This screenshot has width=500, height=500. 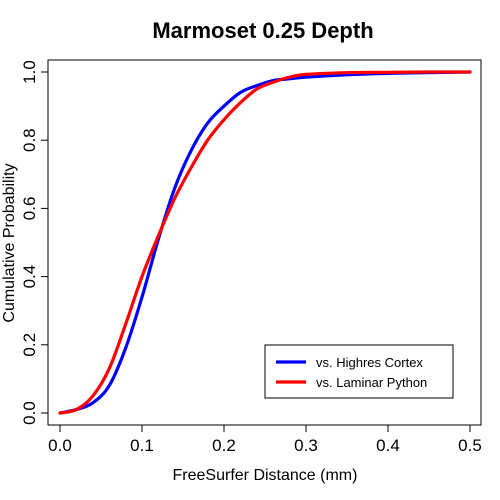 I want to click on x-tick-label: 0.5, so click(x=470, y=445).